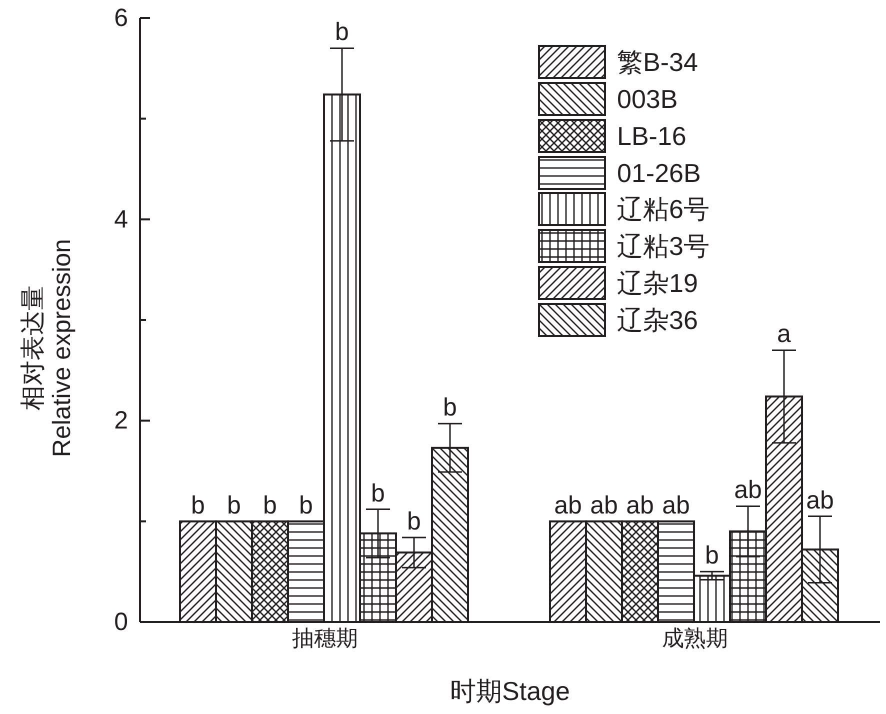 The image size is (886, 714). Describe the element at coordinates (663, 209) in the screenshot. I see `legend-label: 辽粘6号` at that location.